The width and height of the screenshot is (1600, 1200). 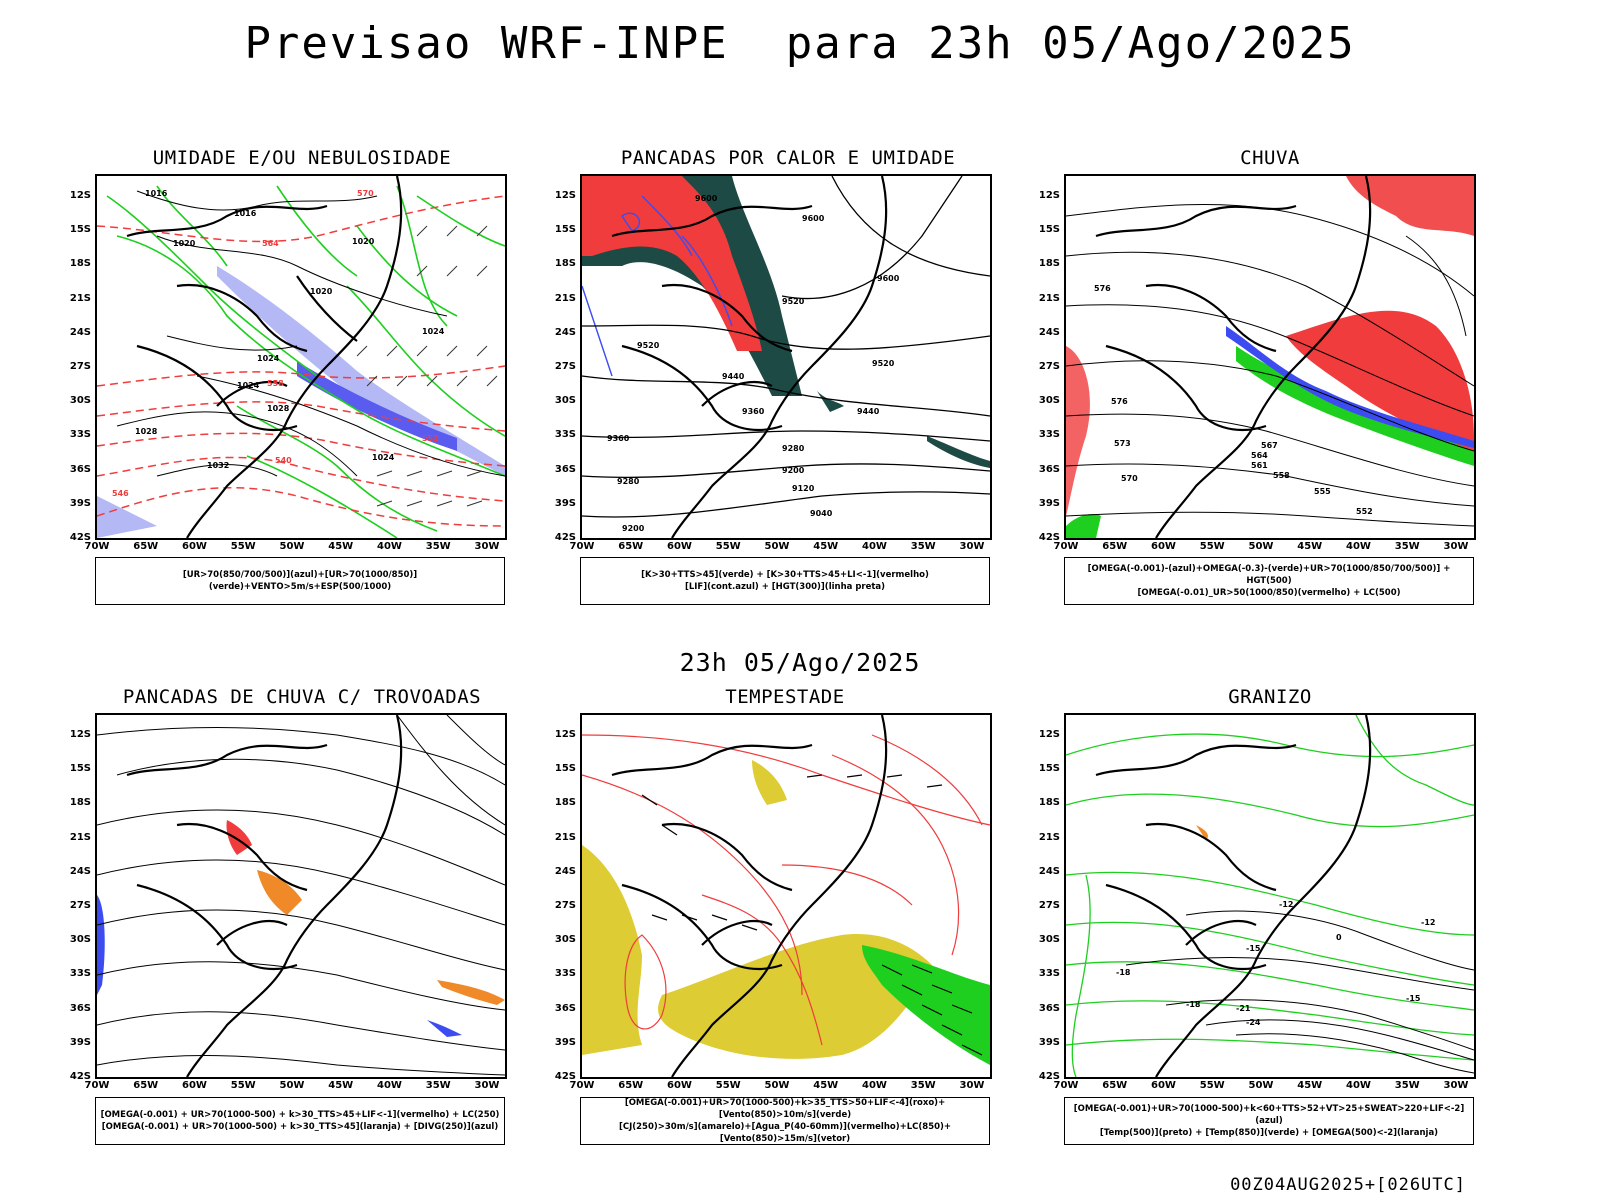 What do you see at coordinates (218, 465) in the screenshot?
I see `contour-label: 1032` at bounding box center [218, 465].